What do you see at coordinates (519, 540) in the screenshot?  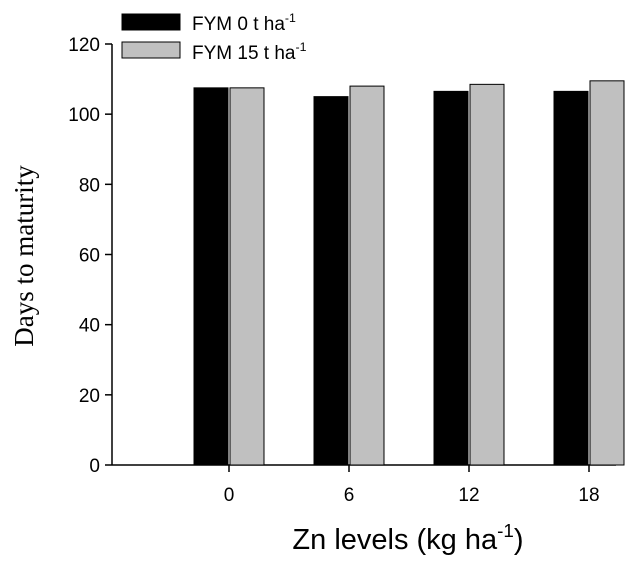 I see `x-axis-title-end: )` at bounding box center [519, 540].